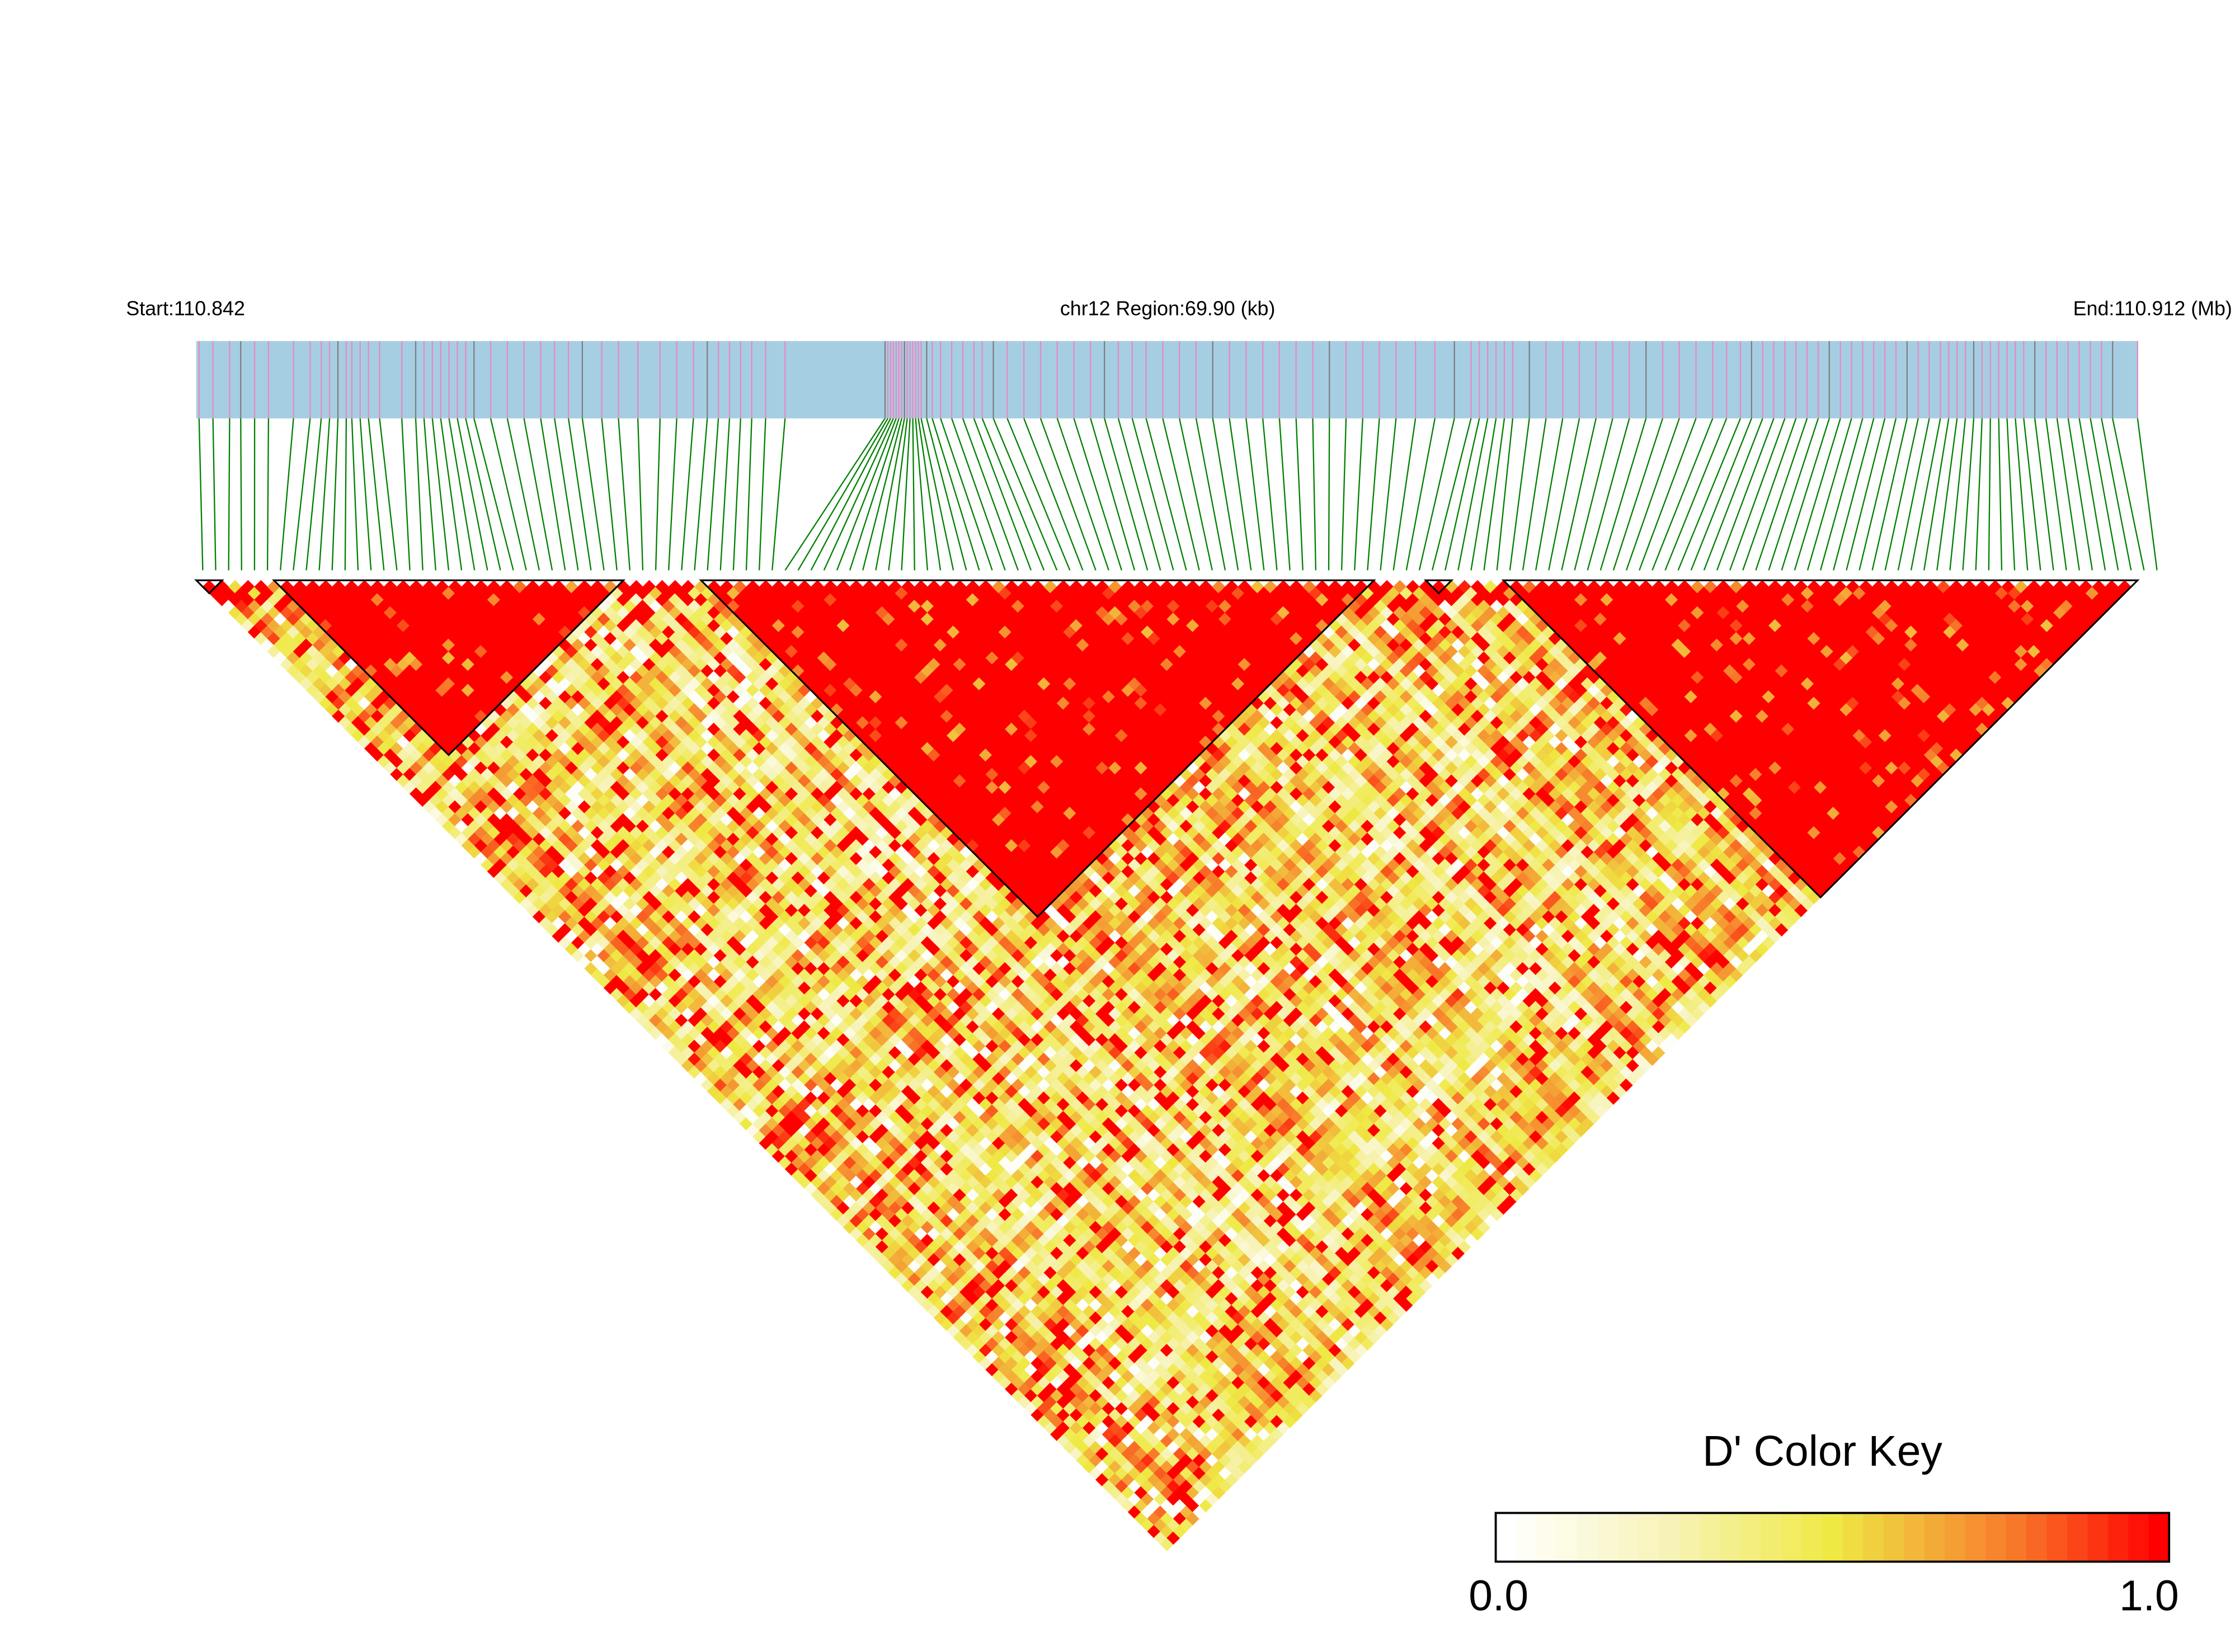 The height and width of the screenshot is (1652, 2235). I want to click on gene-track, so click(1167, 379).